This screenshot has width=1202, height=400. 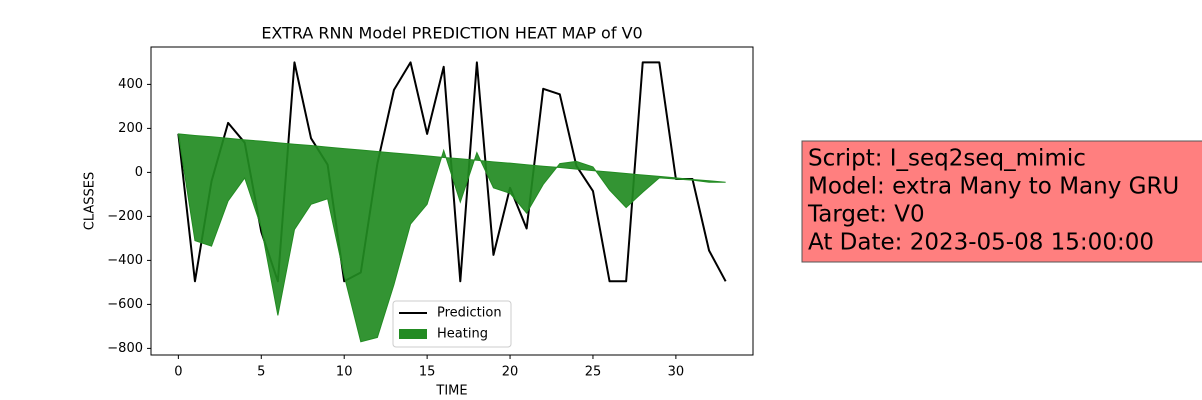 What do you see at coordinates (130, 128) in the screenshot?
I see `y-tick-label: 200` at bounding box center [130, 128].